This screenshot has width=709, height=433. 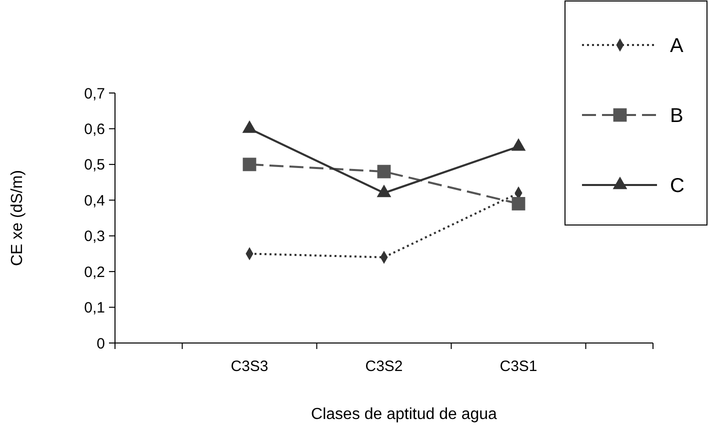 What do you see at coordinates (94, 272) in the screenshot?
I see `y-tick-label: 0,2` at bounding box center [94, 272].